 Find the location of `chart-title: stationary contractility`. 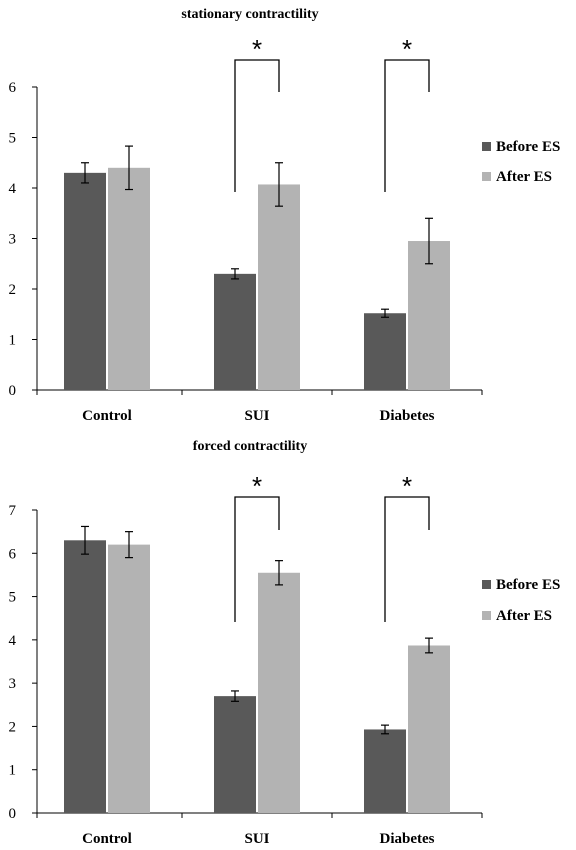

chart-title: stationary contractility is located at coordinates (249, 14).